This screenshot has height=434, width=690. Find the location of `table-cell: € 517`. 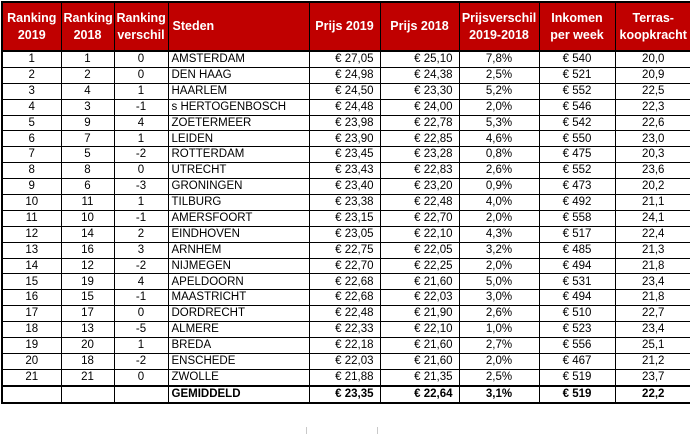

table-cell: € 517 is located at coordinates (577, 234).